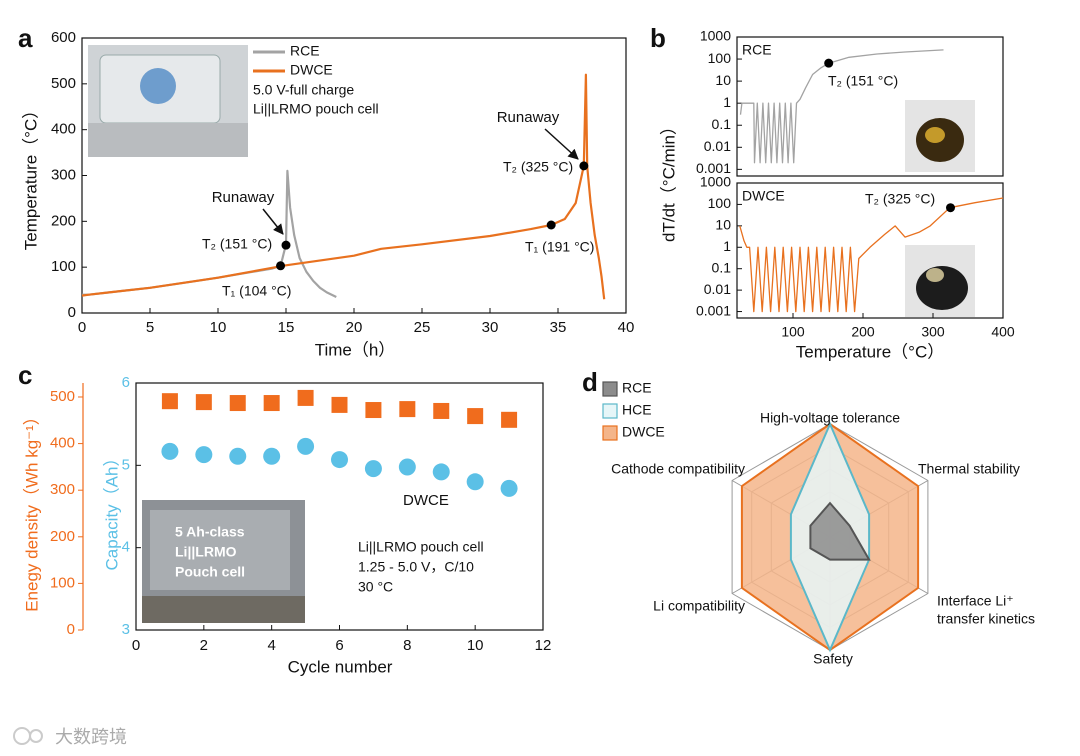  I want to click on y-tick-label: 300, so click(63, 174).